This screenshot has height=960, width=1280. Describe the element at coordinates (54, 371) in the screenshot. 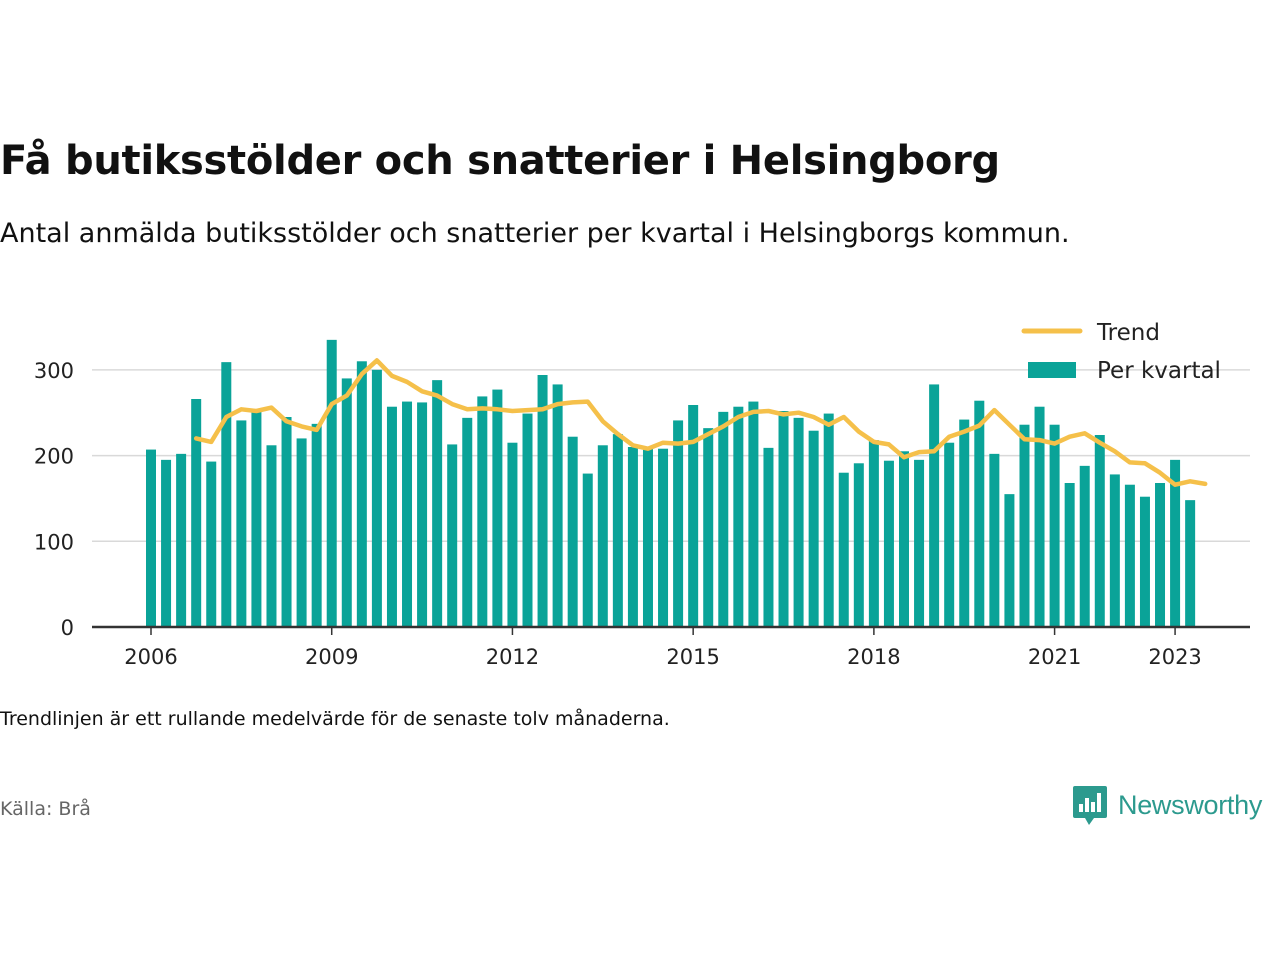

I see `y-tick-label: 300` at that location.